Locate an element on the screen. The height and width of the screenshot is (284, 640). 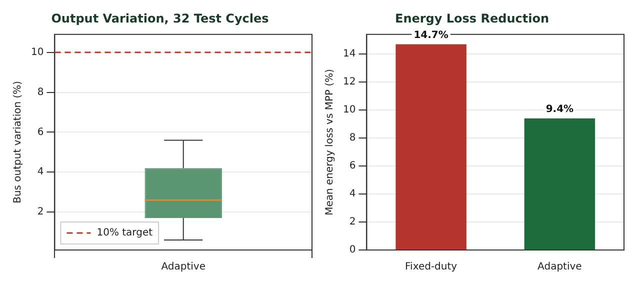
chart-title: Energy Loss Reduction is located at coordinates (472, 18).